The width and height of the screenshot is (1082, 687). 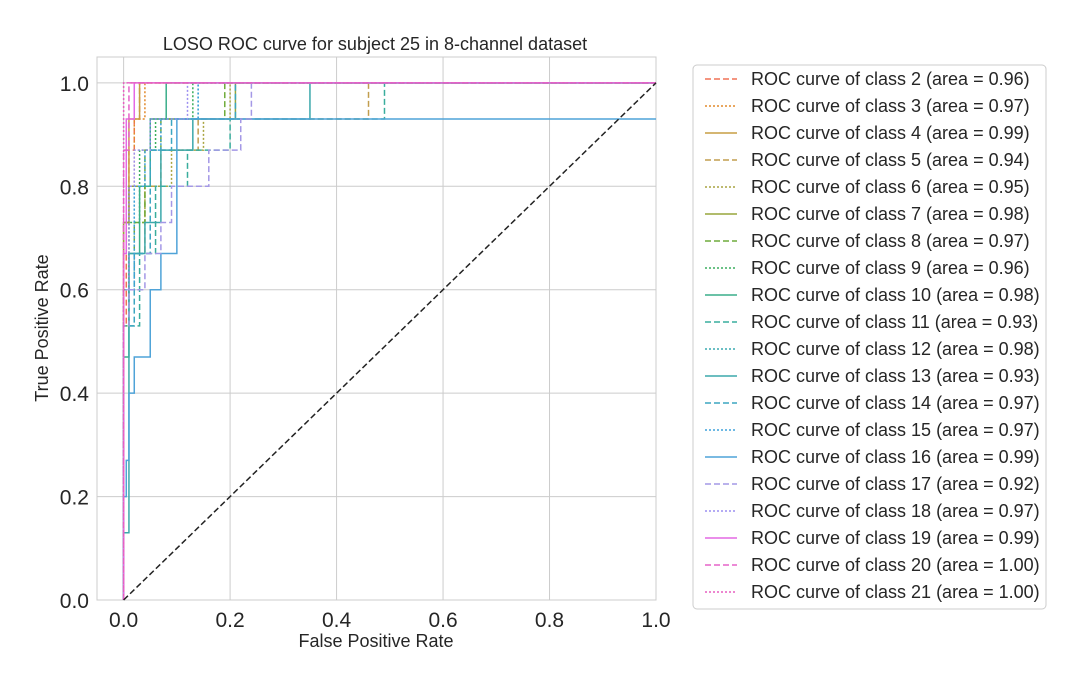 I want to click on y-tick-label: 0.8, so click(x=74, y=187).